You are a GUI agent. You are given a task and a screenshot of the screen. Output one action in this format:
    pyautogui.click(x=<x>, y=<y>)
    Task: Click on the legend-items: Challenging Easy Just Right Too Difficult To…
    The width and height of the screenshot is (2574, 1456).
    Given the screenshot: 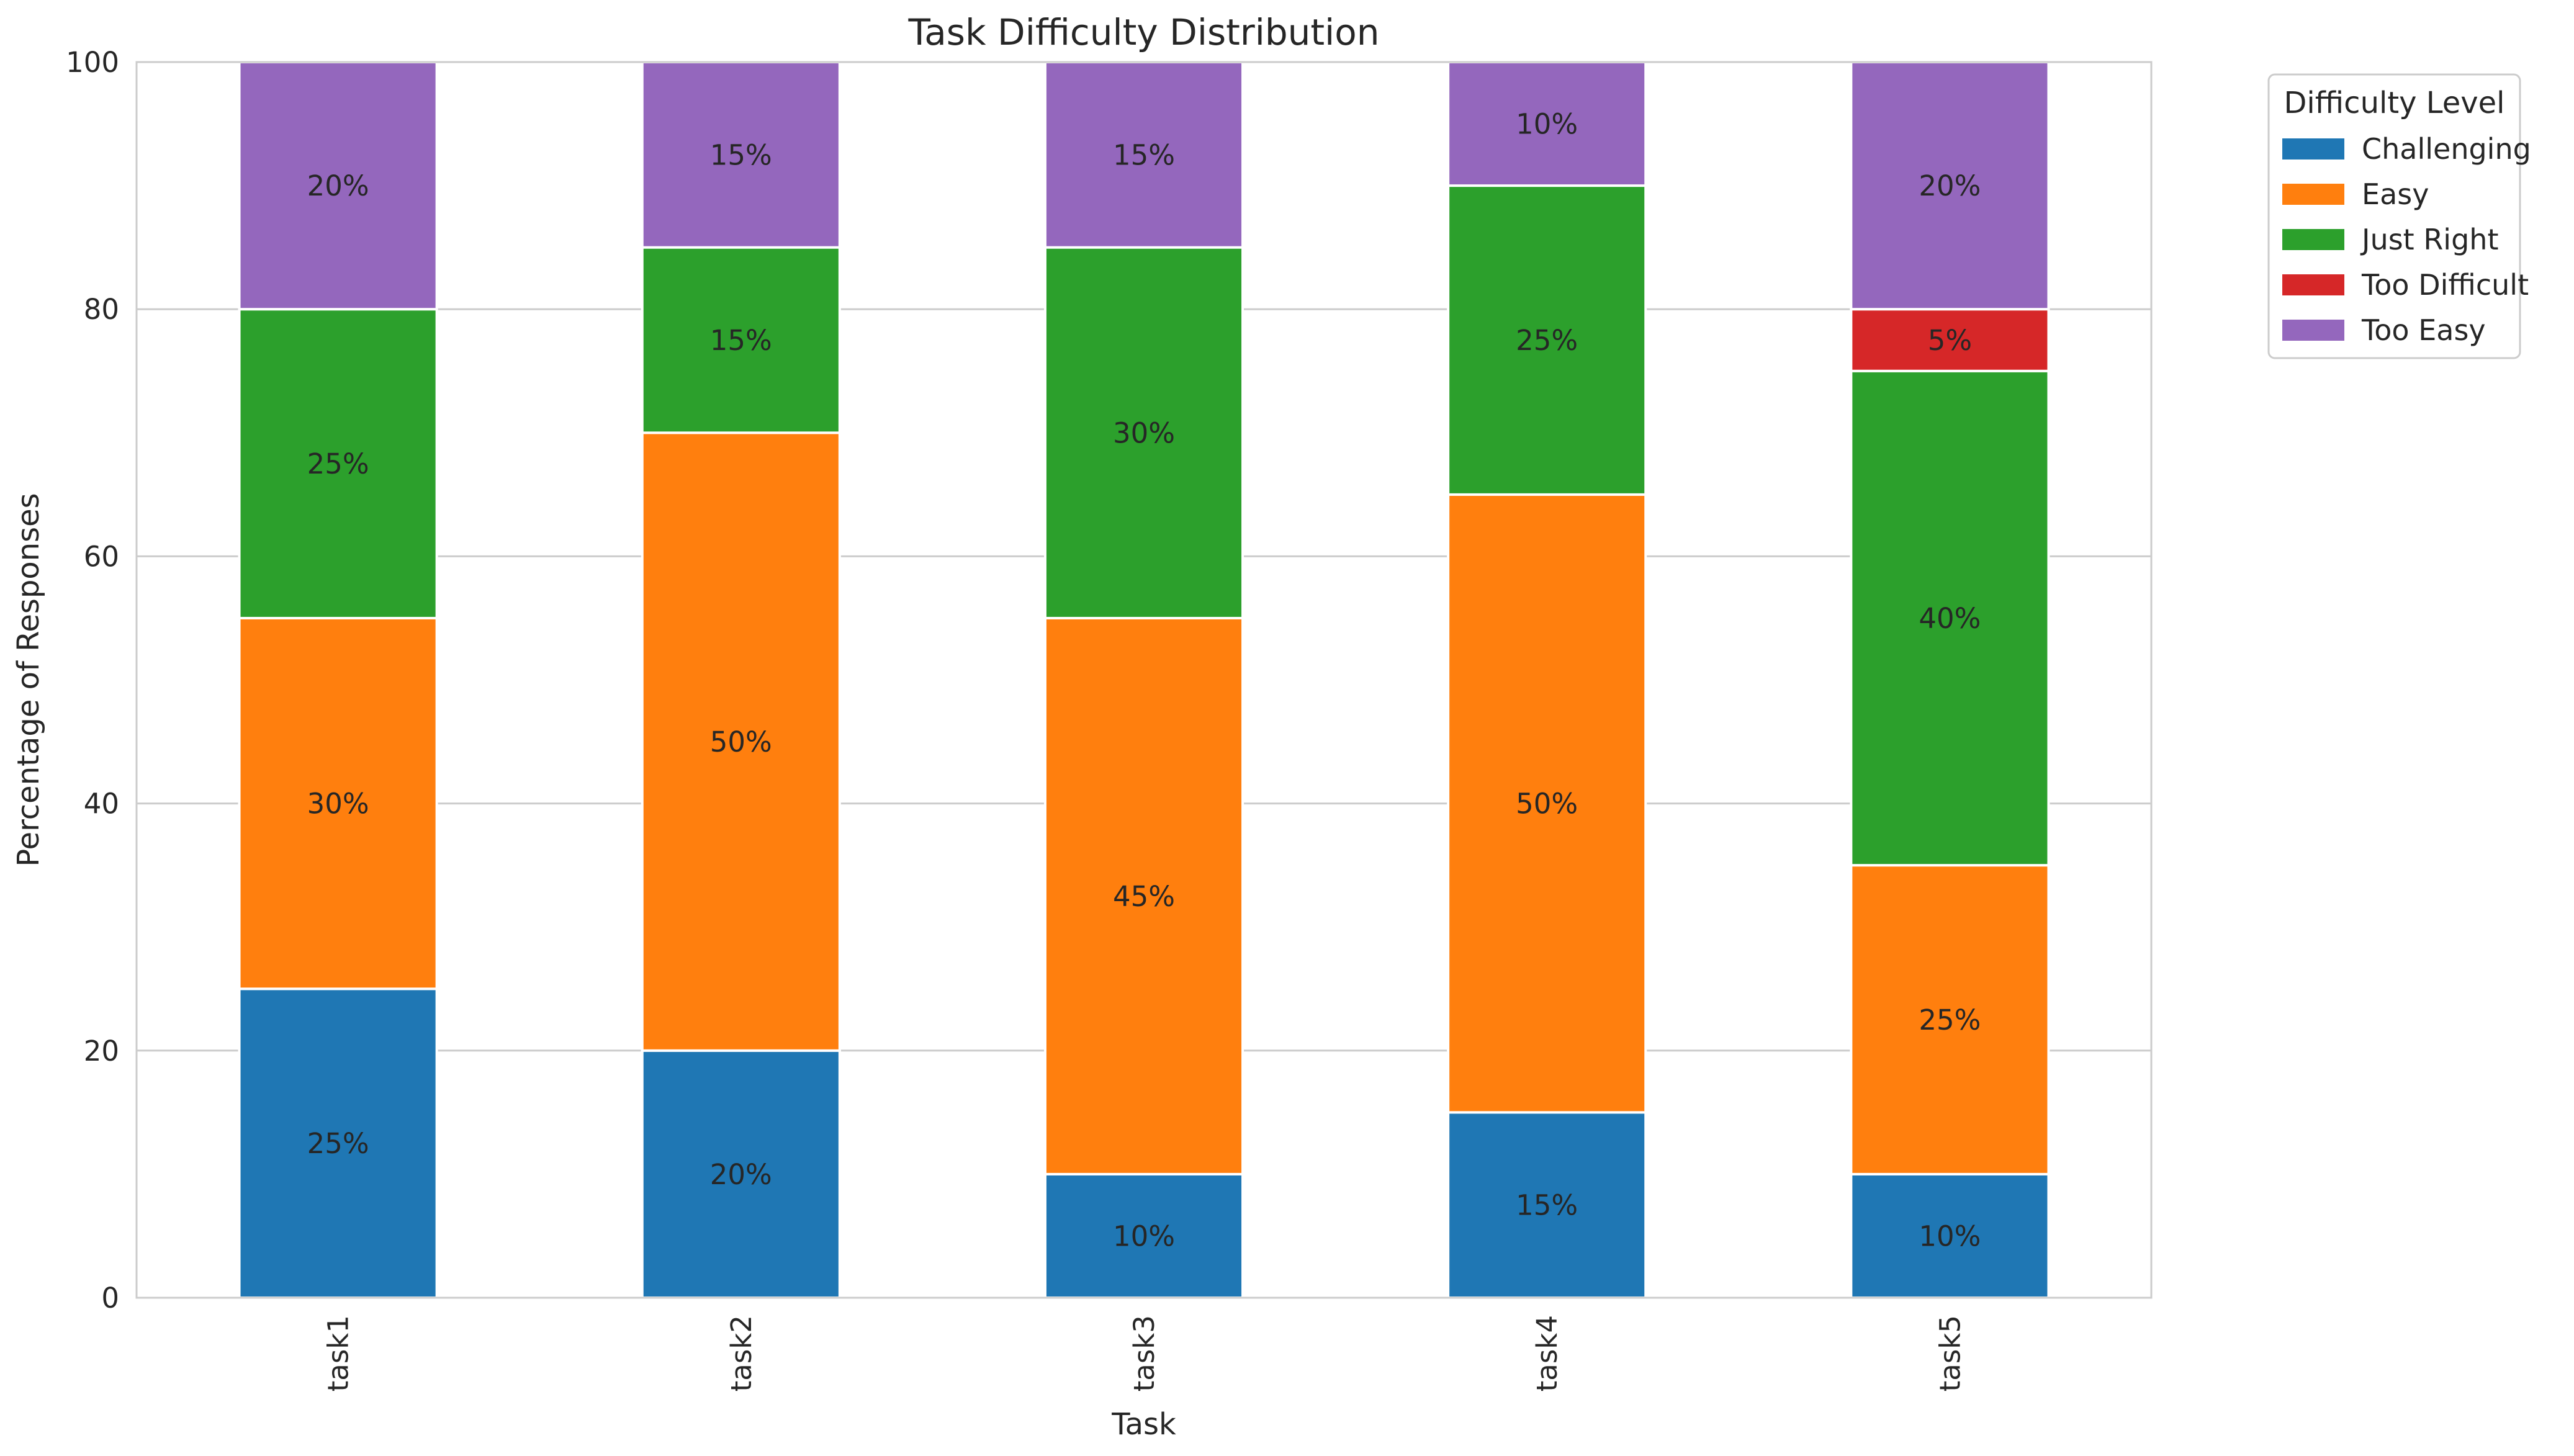 What is the action you would take?
    pyautogui.click(x=2407, y=239)
    